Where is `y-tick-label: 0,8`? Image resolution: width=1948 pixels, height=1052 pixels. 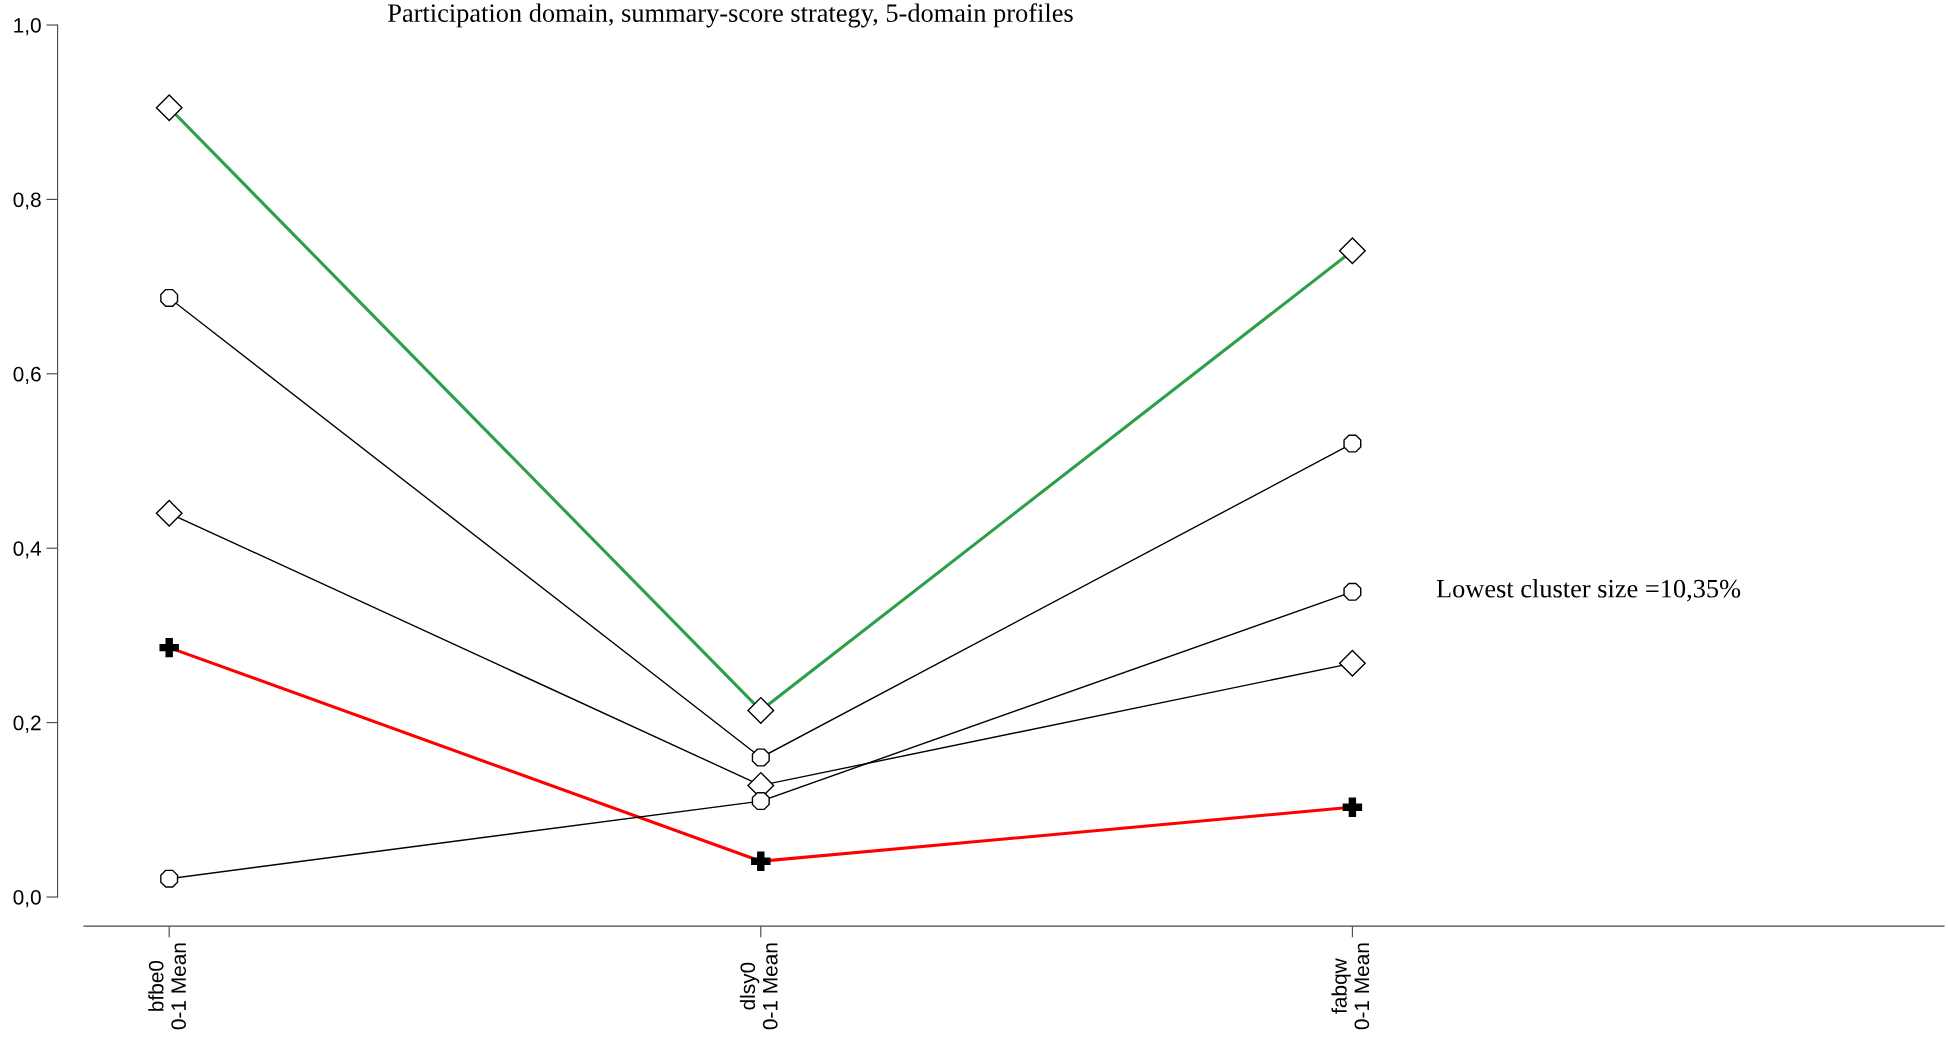
y-tick-label: 0,8 is located at coordinates (27, 201).